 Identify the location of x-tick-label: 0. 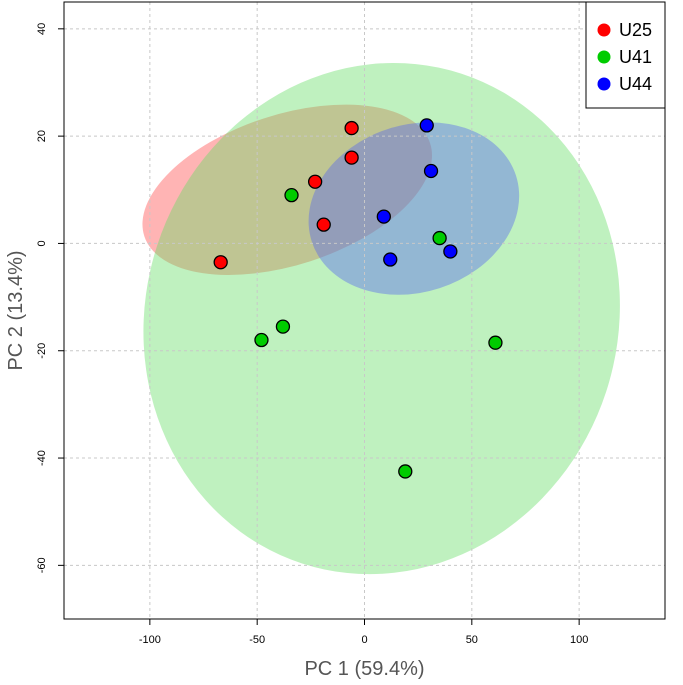
(364, 640).